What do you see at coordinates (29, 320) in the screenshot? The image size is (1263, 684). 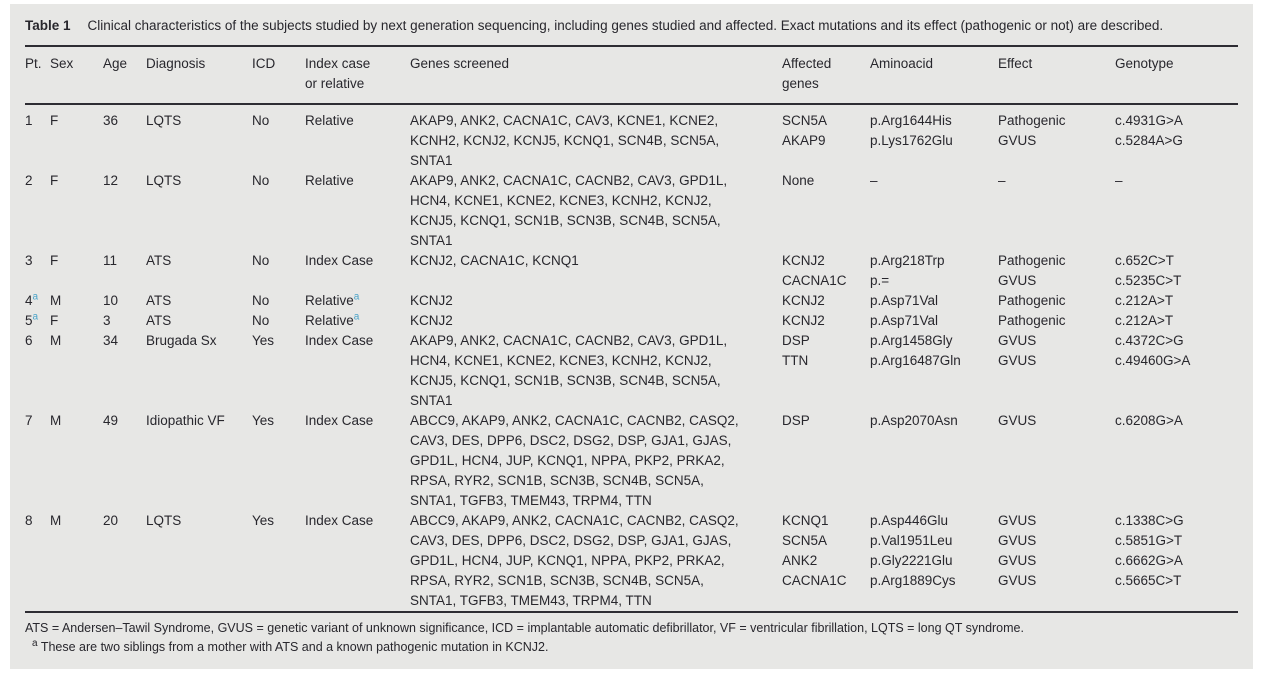 I see `cell-patient-text: 5` at bounding box center [29, 320].